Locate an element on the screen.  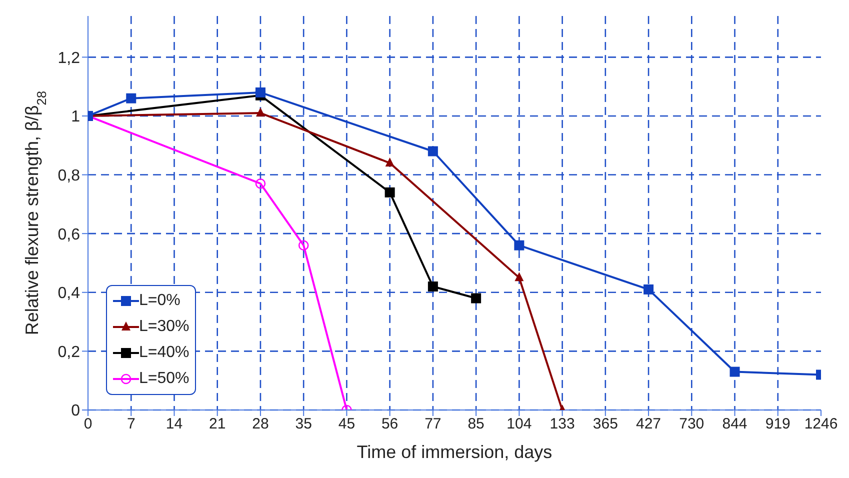
x-tick-label: 427 is located at coordinates (649, 424).